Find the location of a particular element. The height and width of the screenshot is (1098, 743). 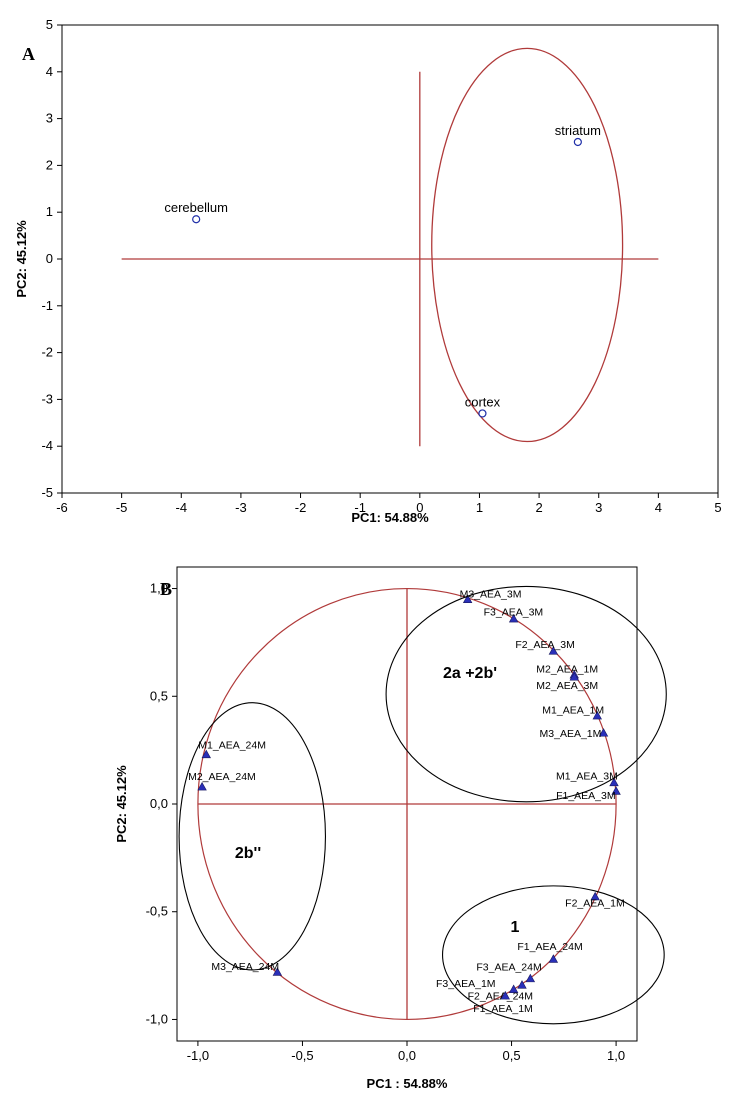

a-ytick-label: 3 is located at coordinates (49, 118).